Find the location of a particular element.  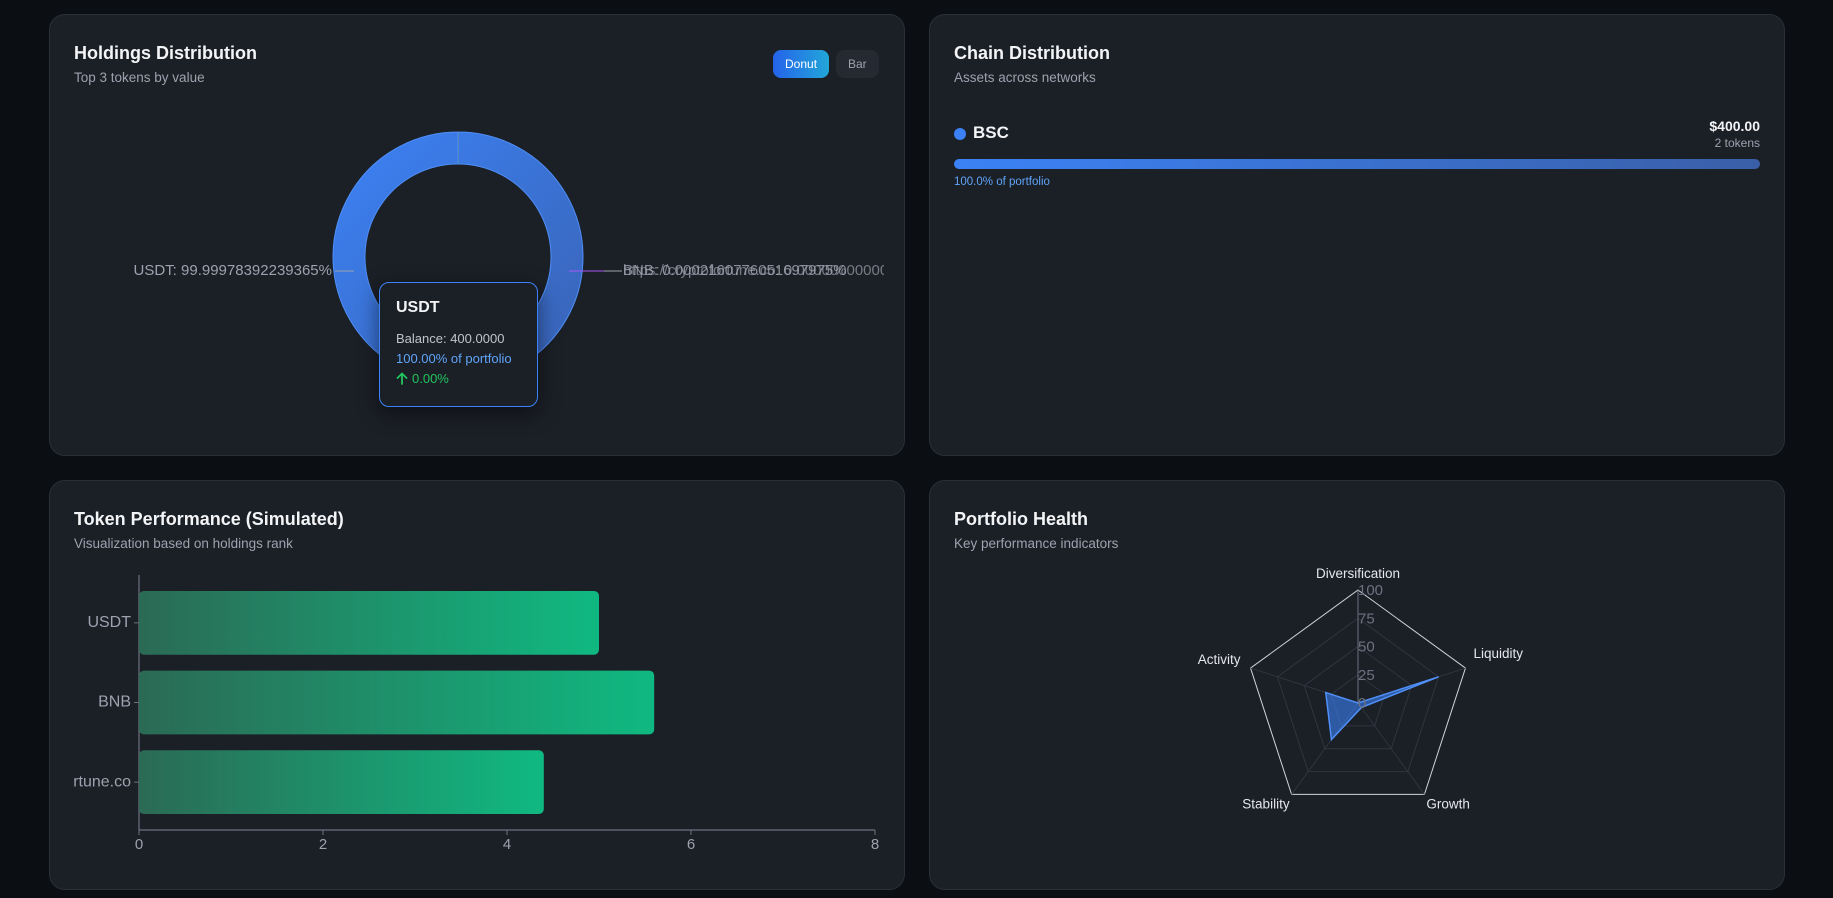

chain-token-count: 2 tokens is located at coordinates (1737, 143).